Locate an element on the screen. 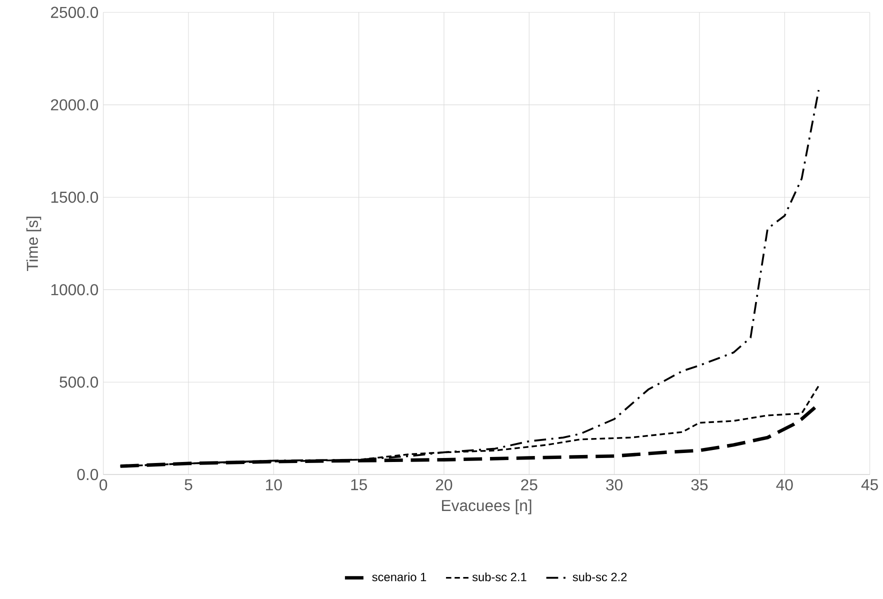  y-axis-title: Time [s] is located at coordinates (34, 244).